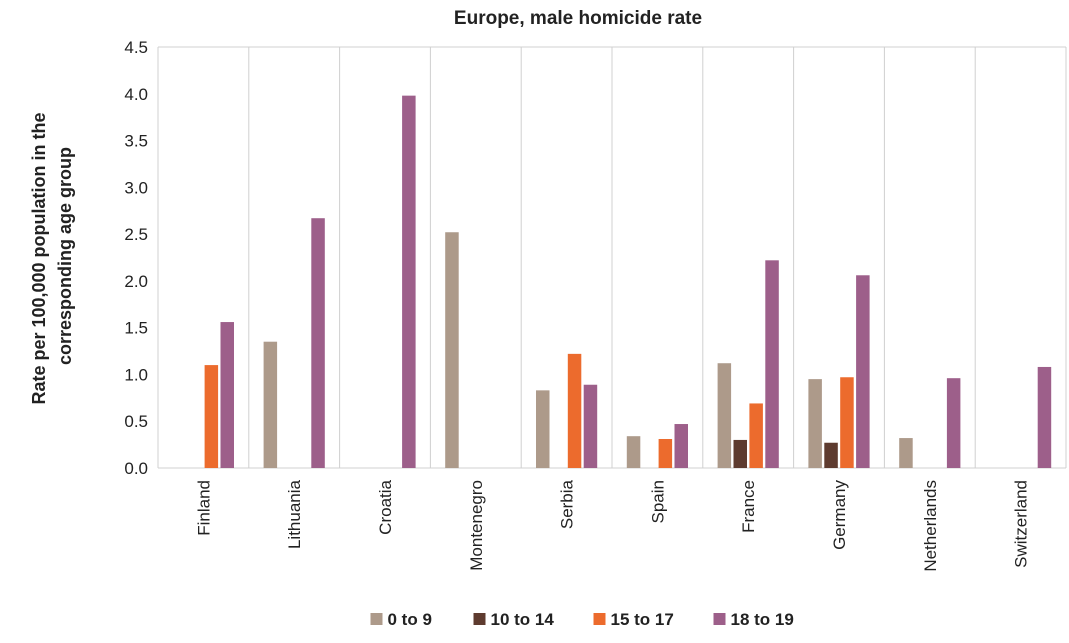  What do you see at coordinates (762, 619) in the screenshot?
I see `legend-label: 18 to 19` at bounding box center [762, 619].